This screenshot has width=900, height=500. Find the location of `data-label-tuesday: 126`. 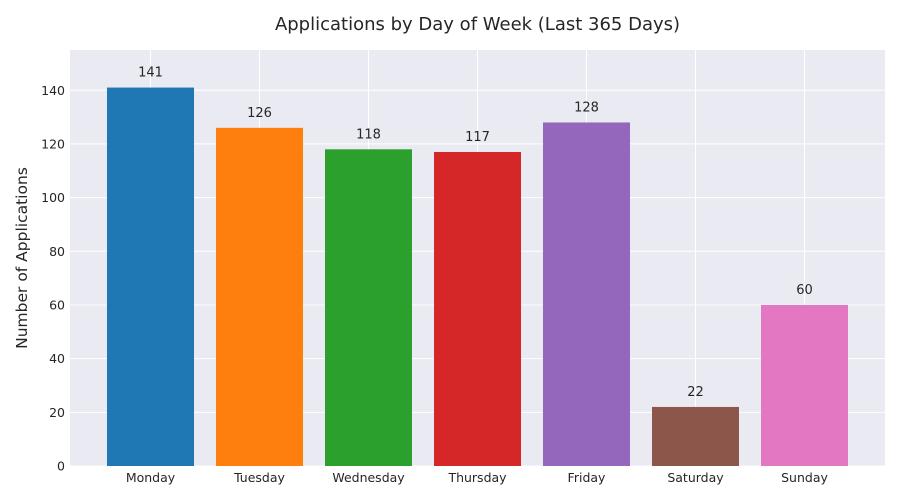

data-label-tuesday: 126 is located at coordinates (259, 113).